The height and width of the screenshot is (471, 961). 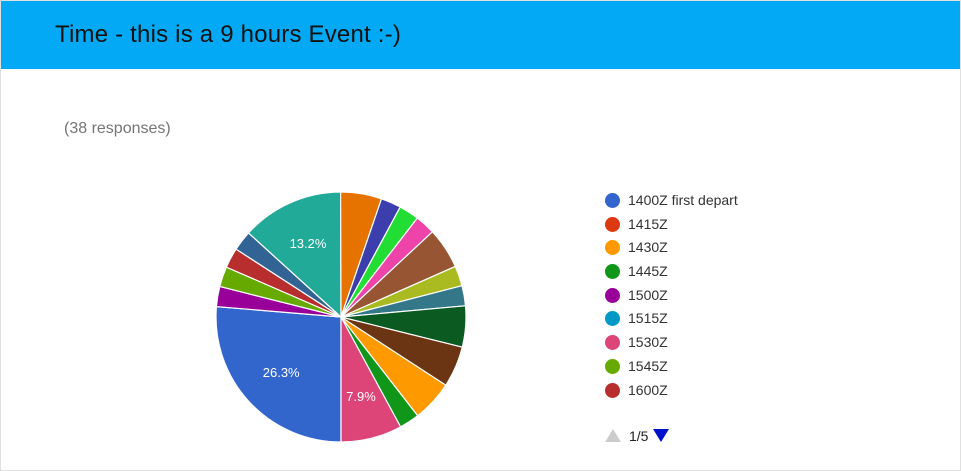 What do you see at coordinates (755, 342) in the screenshot?
I see `legend-item-1530z: 1530Z` at bounding box center [755, 342].